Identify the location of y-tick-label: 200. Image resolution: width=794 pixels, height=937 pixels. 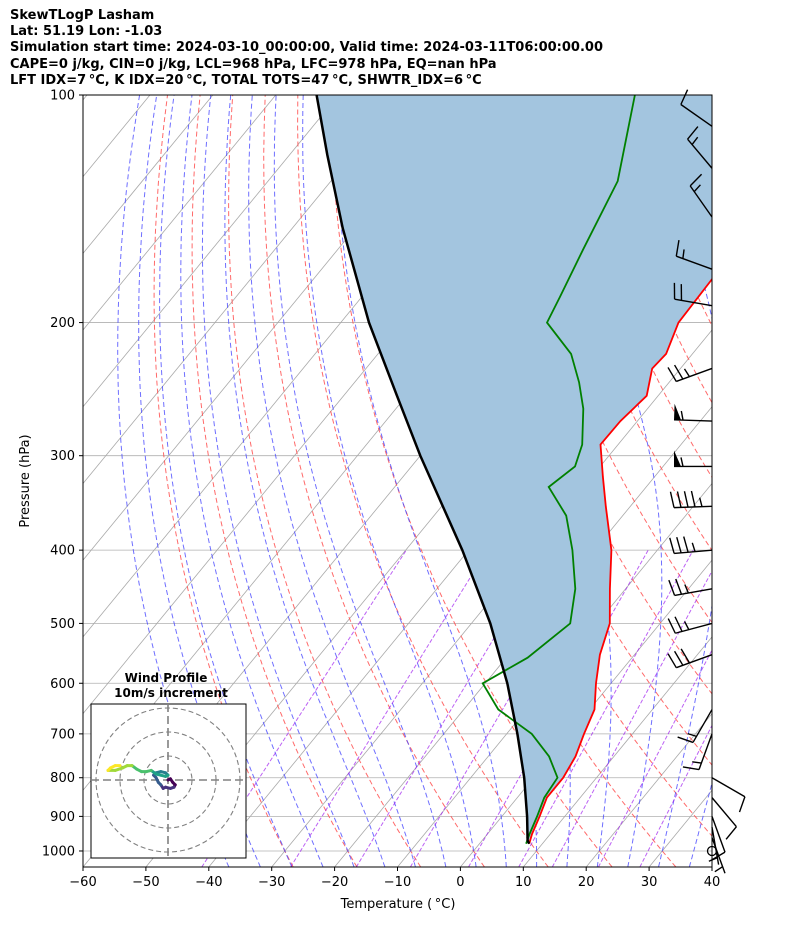
(62, 323).